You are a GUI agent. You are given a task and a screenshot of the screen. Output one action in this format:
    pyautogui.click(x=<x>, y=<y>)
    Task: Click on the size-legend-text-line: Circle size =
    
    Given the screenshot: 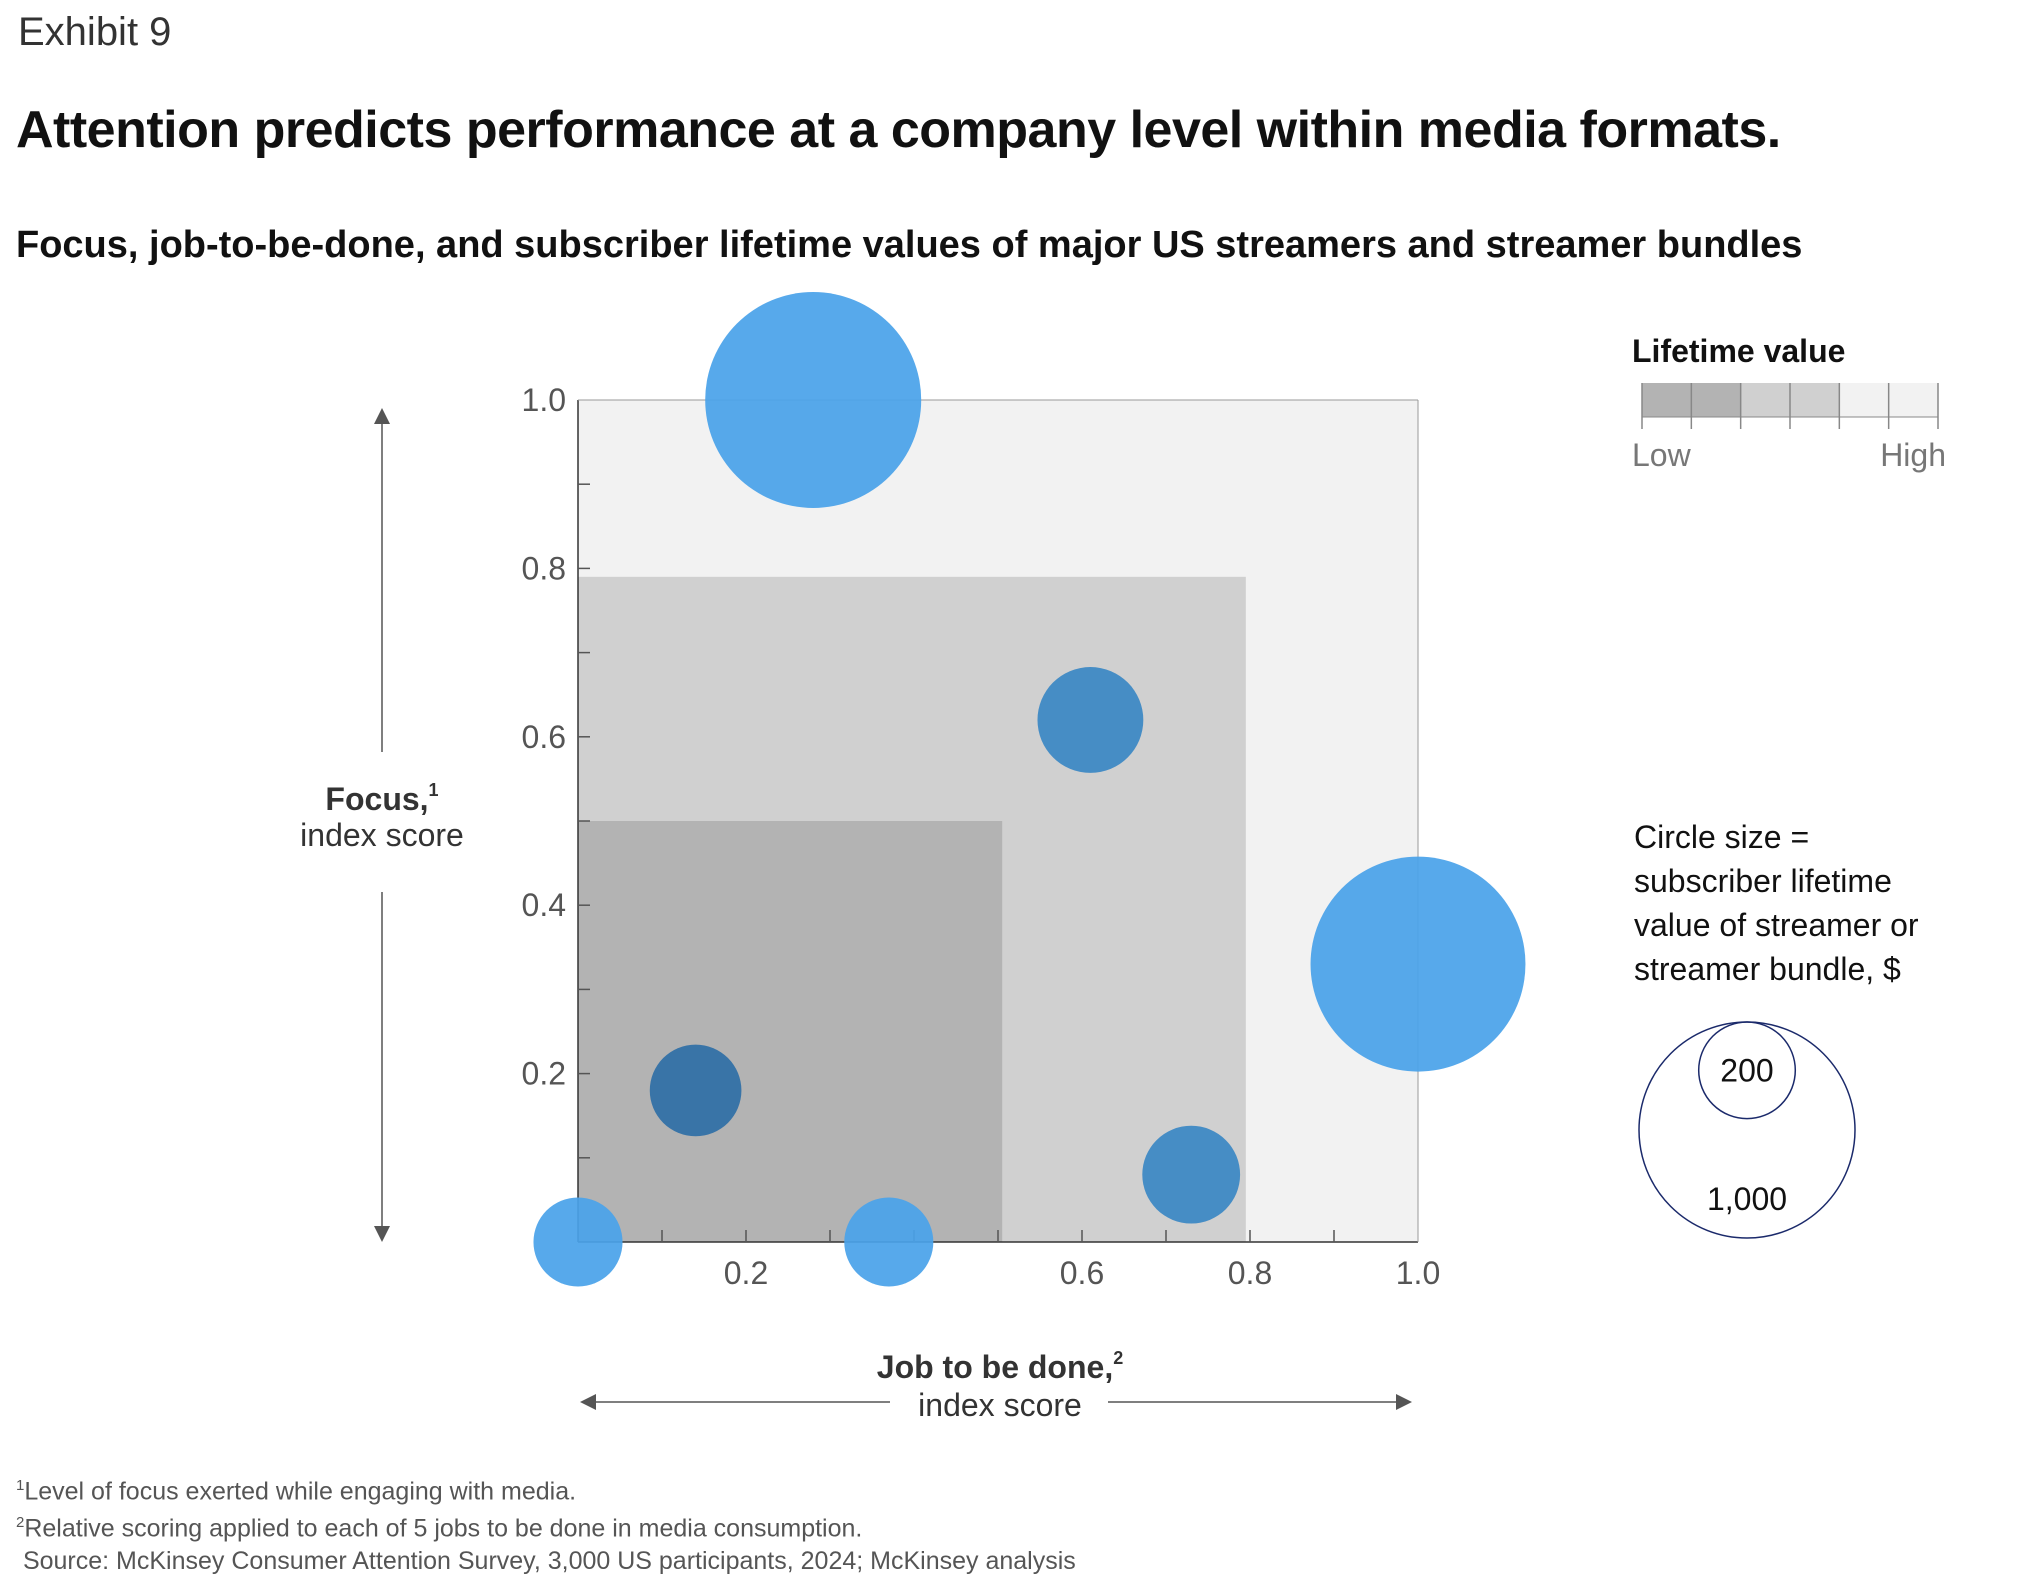 What is the action you would take?
    pyautogui.click(x=1721, y=837)
    